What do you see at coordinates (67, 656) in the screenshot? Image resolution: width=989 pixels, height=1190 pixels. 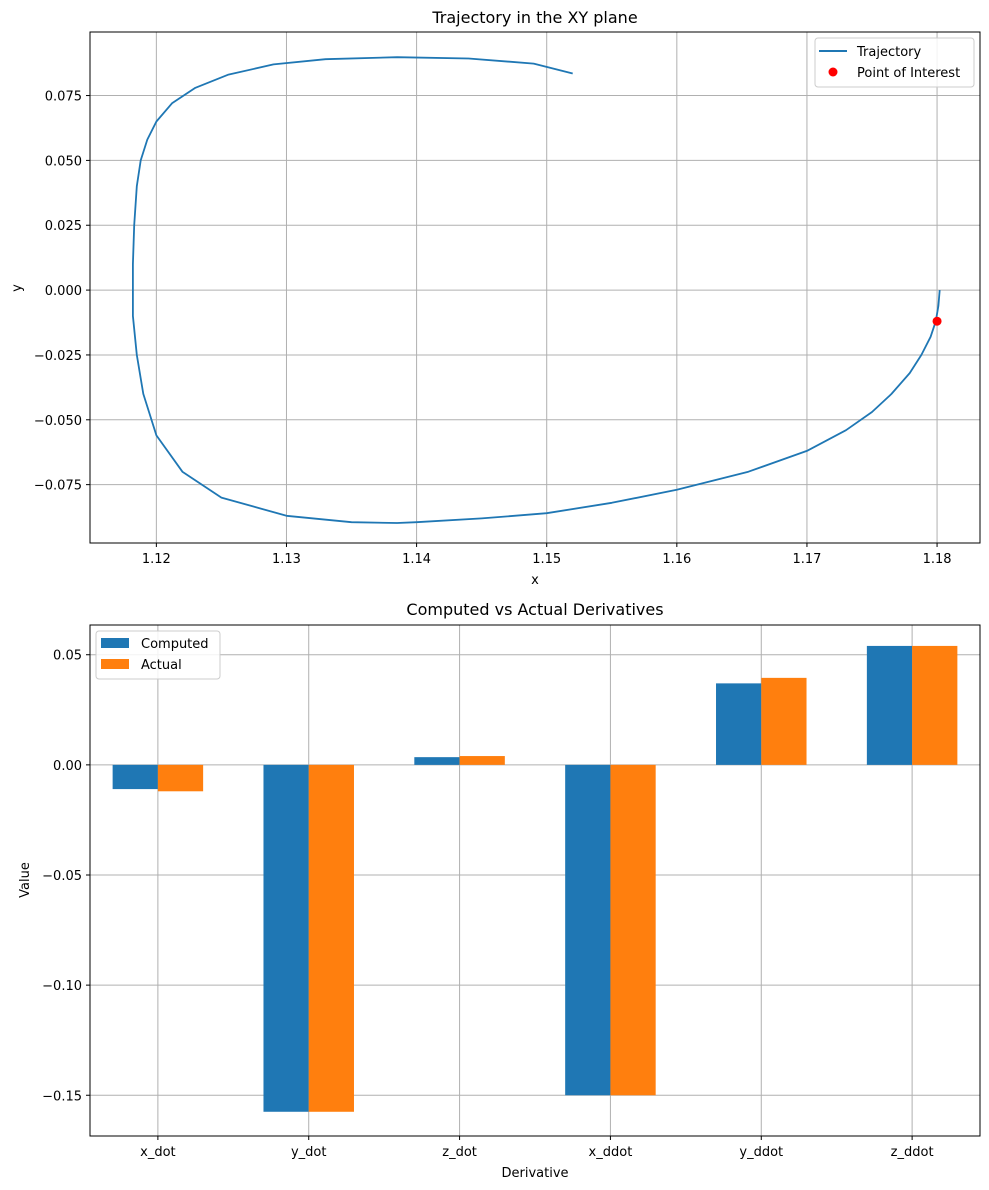 I see `y-tick-label: 0.05` at bounding box center [67, 656].